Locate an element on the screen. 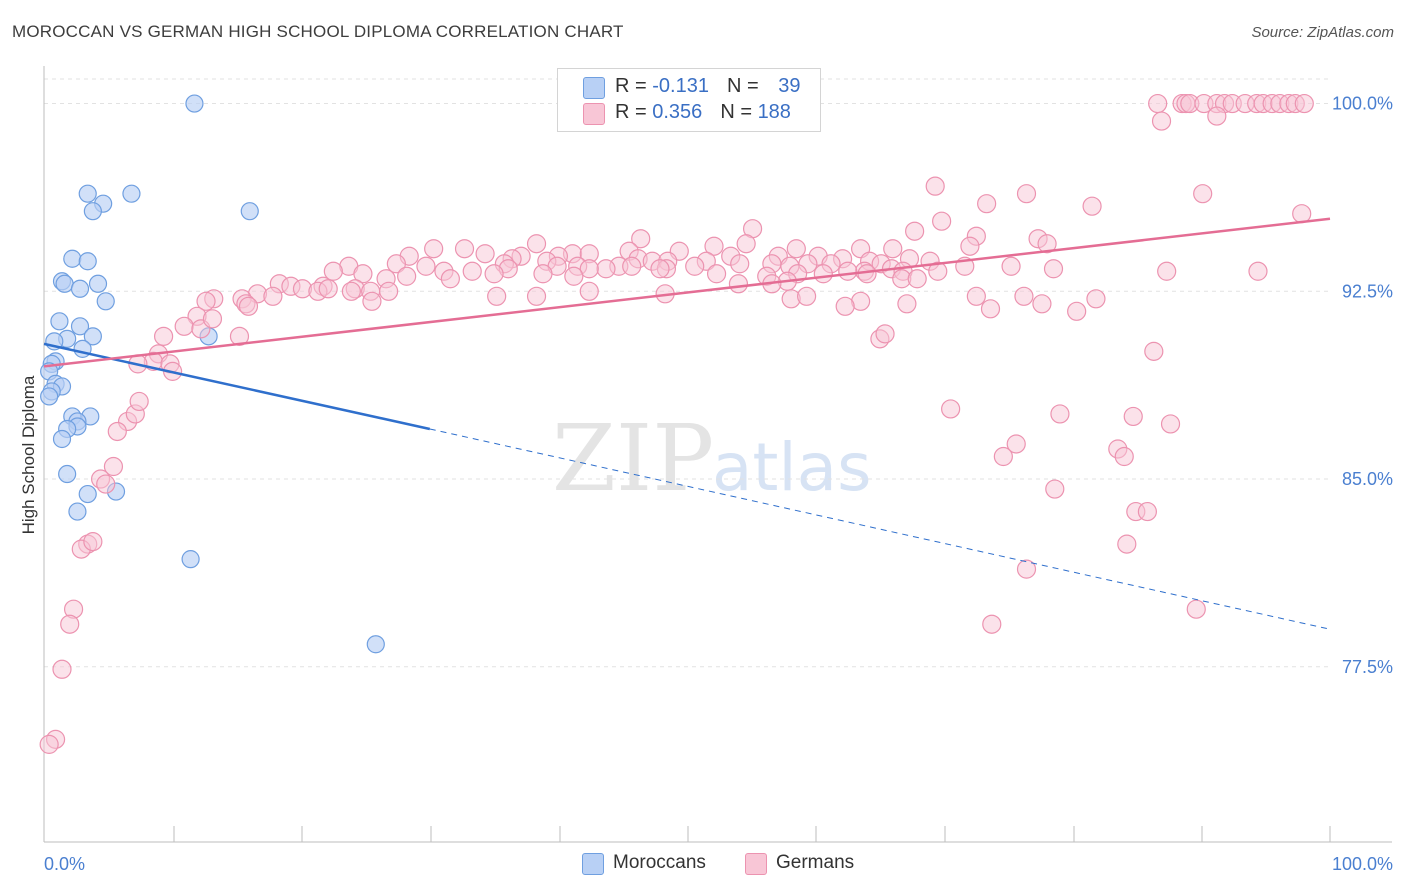 The image size is (1406, 892). germans-n-value: 188 is located at coordinates (774, 112).